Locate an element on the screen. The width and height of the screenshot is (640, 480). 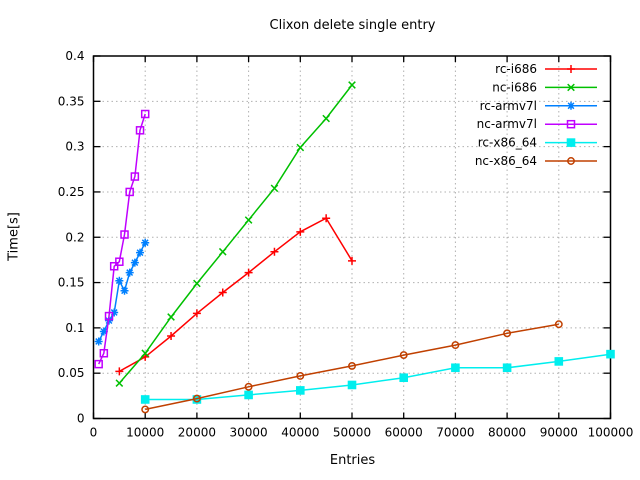
x-tick-label-100000: 100000 is located at coordinates (611, 433).